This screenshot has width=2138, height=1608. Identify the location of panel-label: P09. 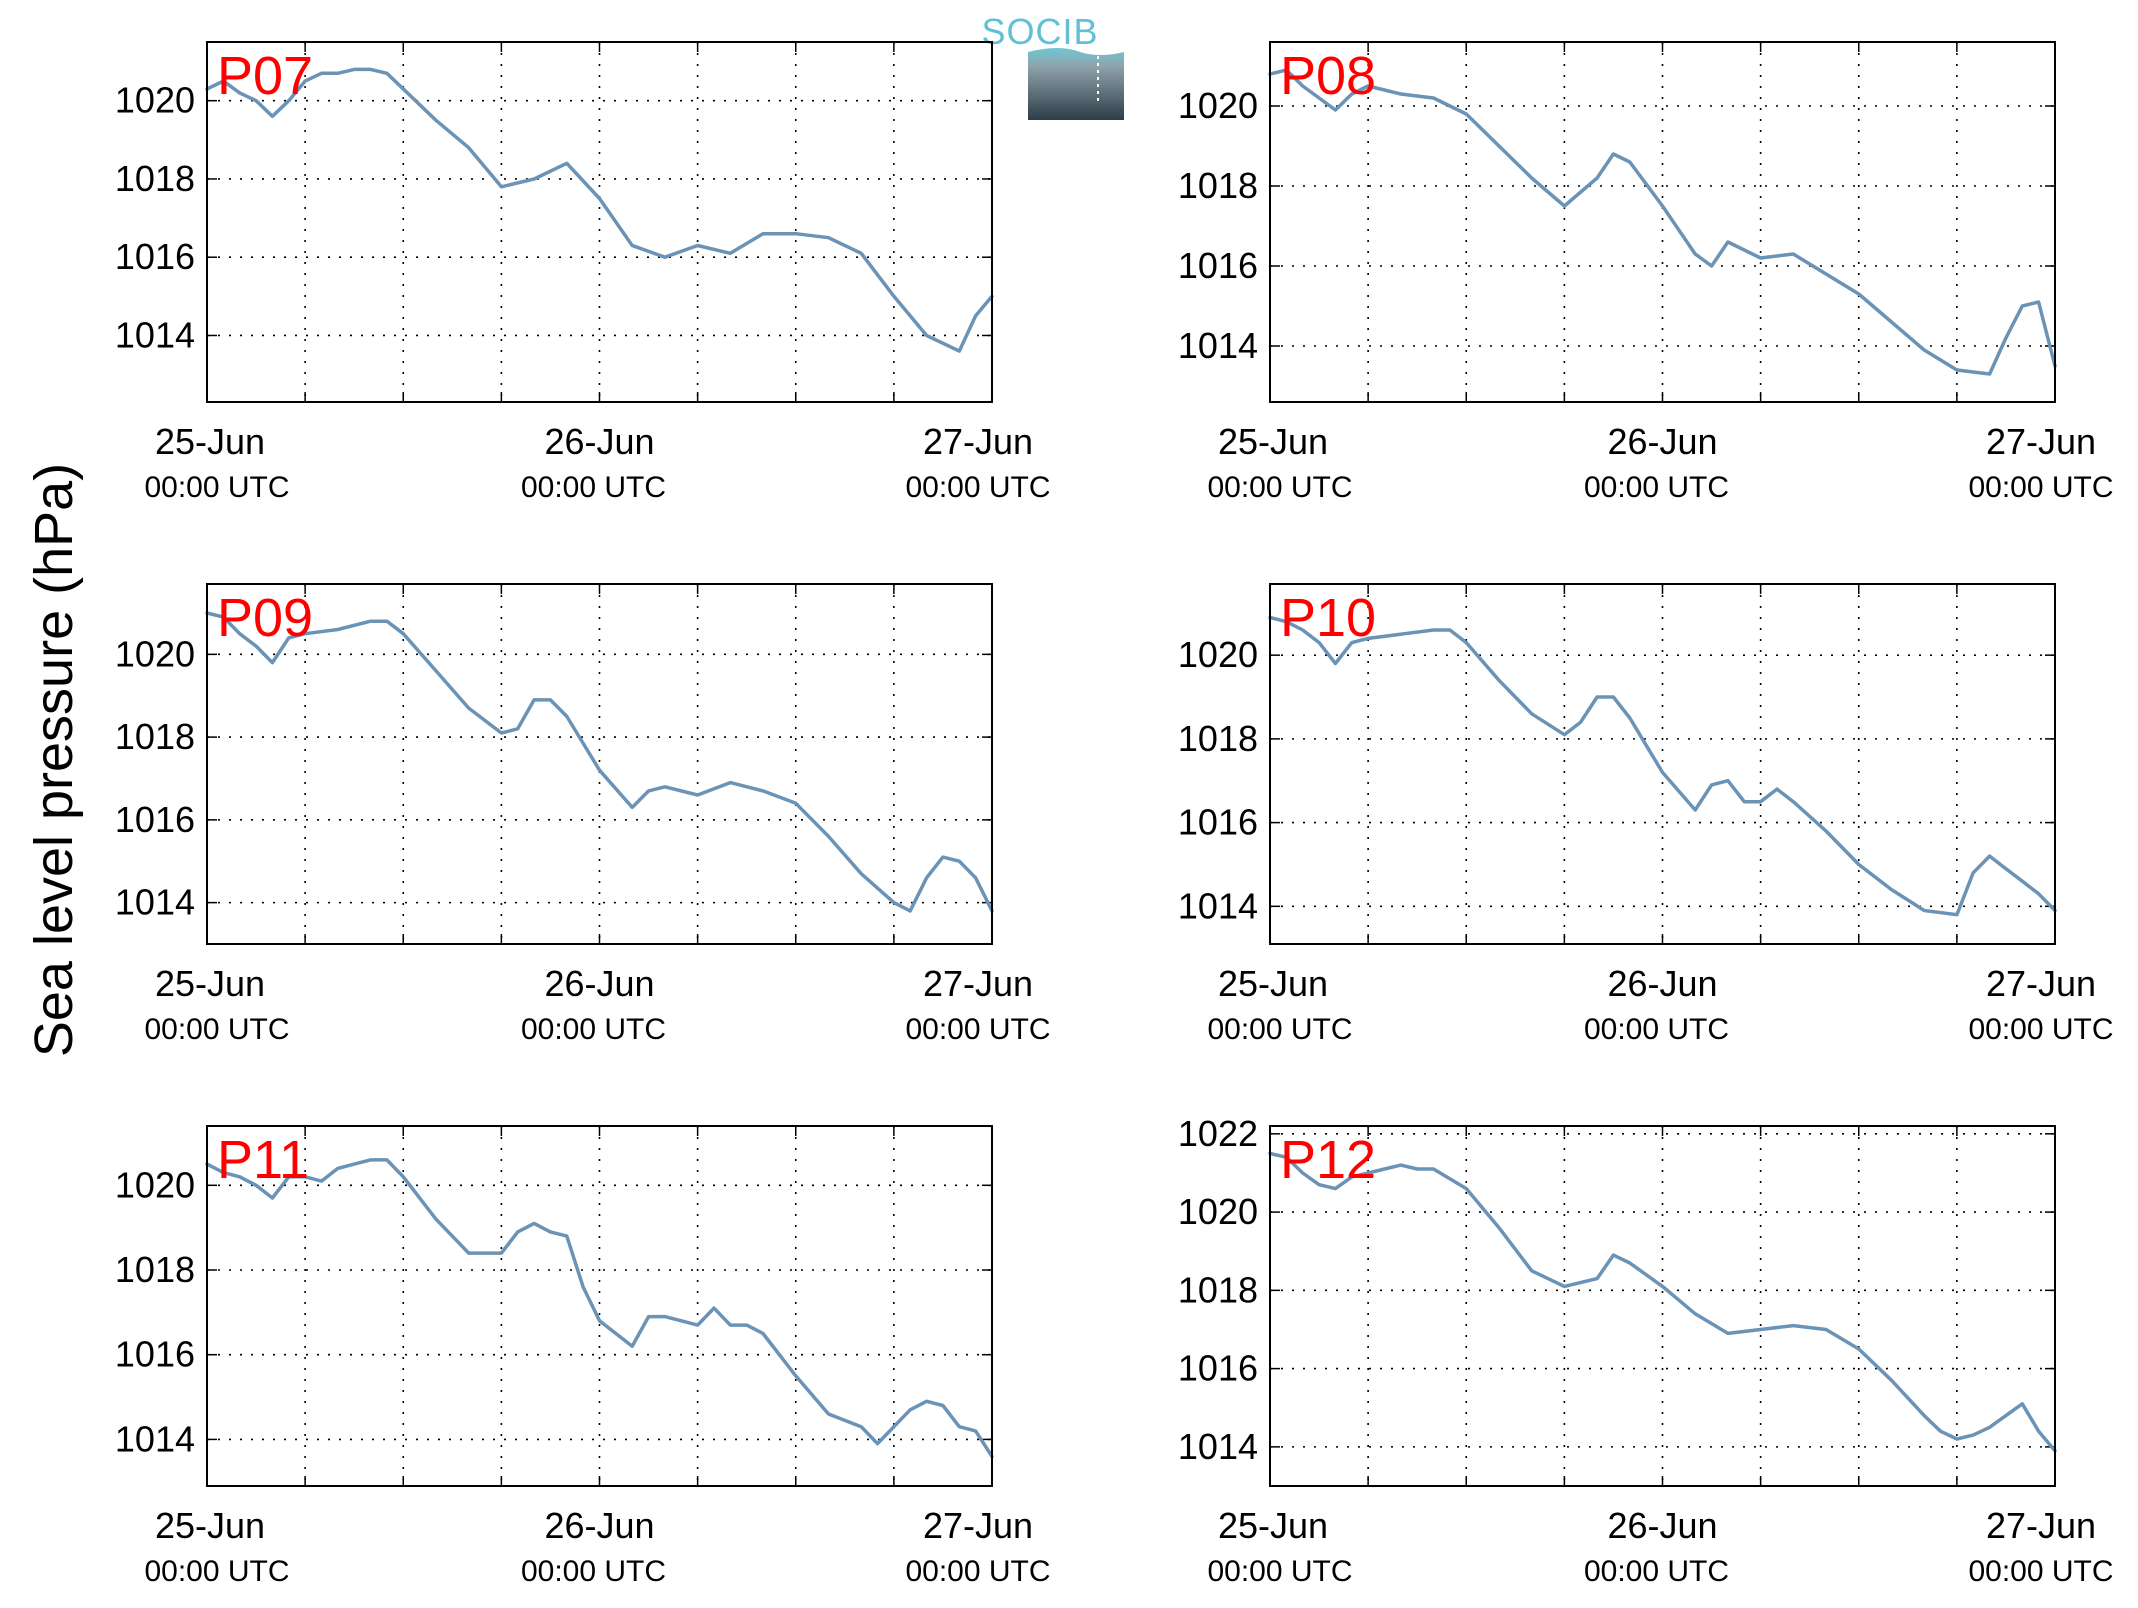
(265, 618).